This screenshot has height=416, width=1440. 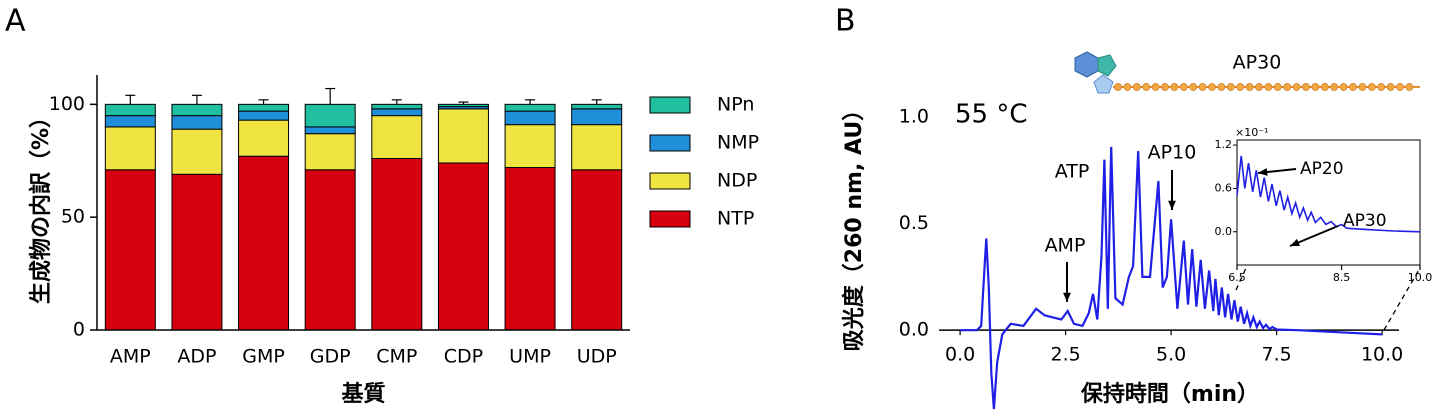 I want to click on chromatogram-line, so click(x=1328, y=194).